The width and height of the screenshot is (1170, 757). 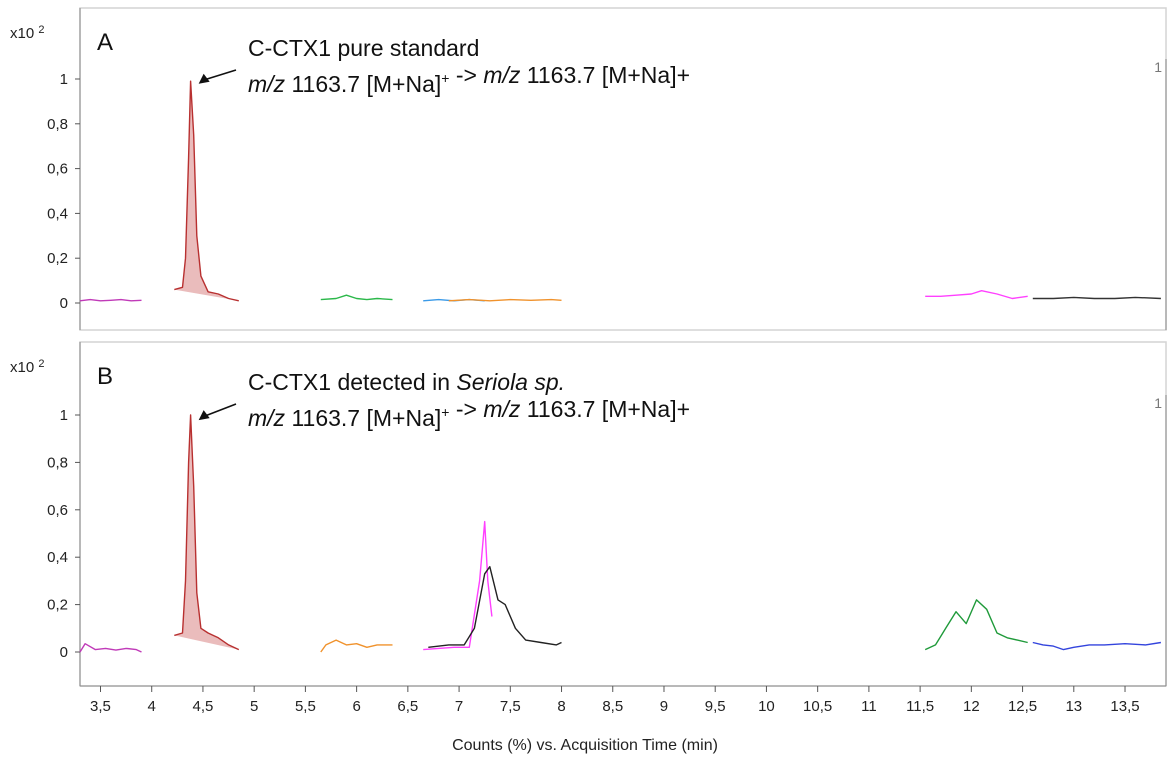 I want to click on x-tick-label: 13, so click(x=1073, y=706).